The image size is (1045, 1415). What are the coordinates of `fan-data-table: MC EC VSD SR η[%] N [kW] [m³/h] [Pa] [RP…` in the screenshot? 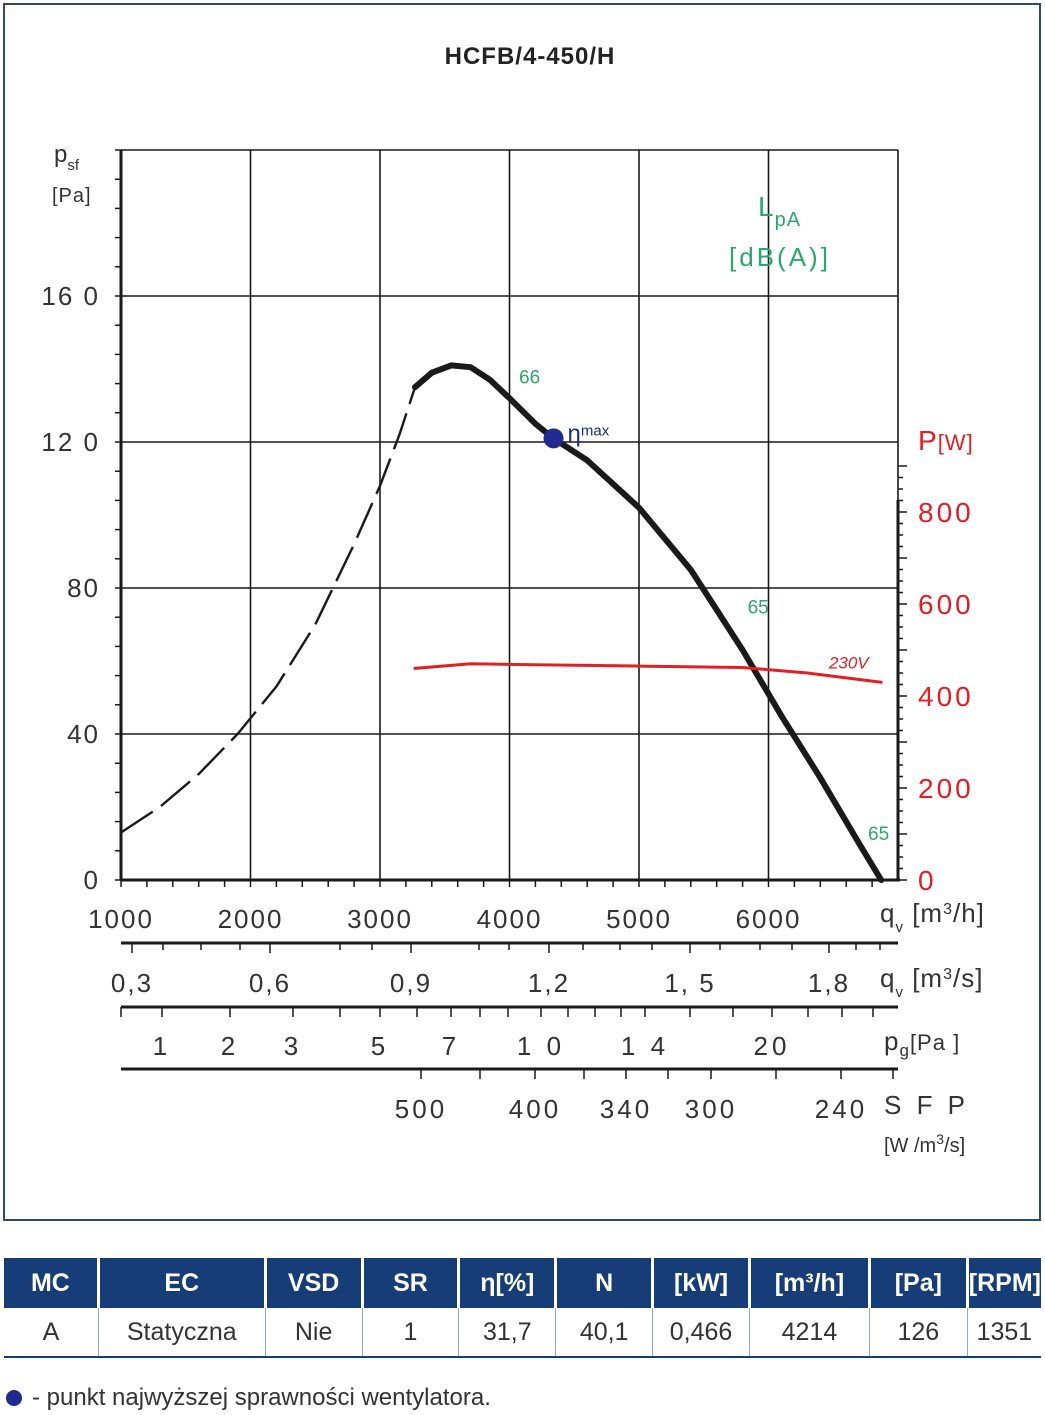 It's located at (522, 1308).